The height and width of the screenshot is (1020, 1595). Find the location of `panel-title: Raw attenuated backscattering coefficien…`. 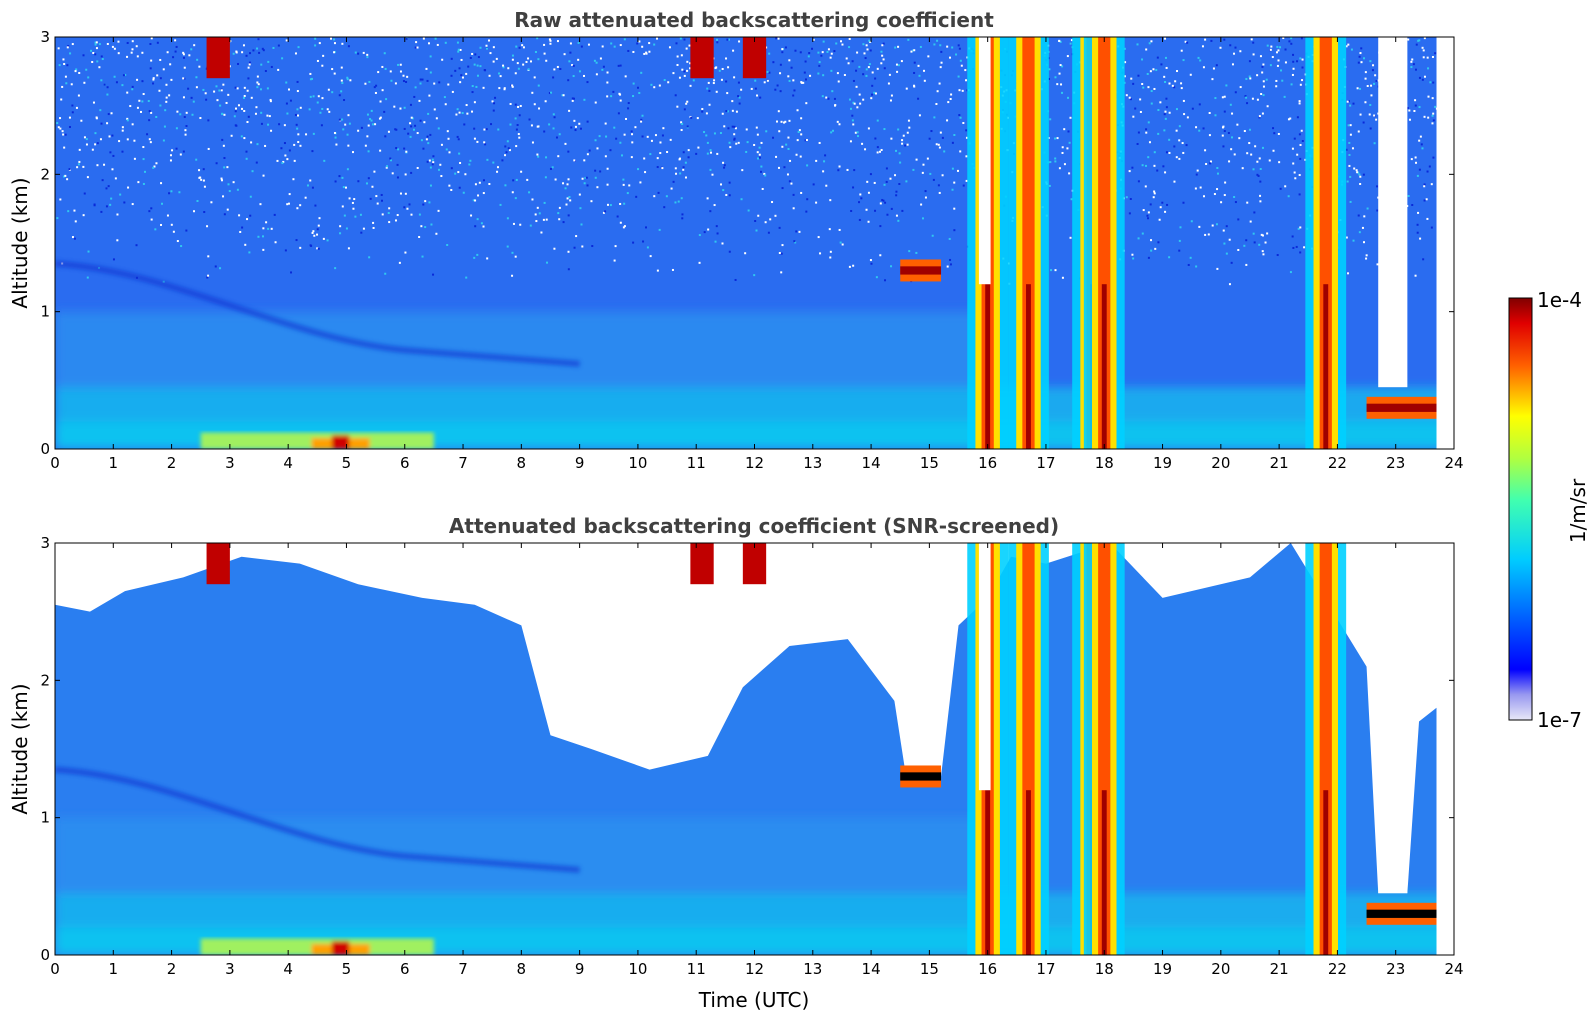

panel-title: Raw attenuated backscattering coefficien… is located at coordinates (754, 20).